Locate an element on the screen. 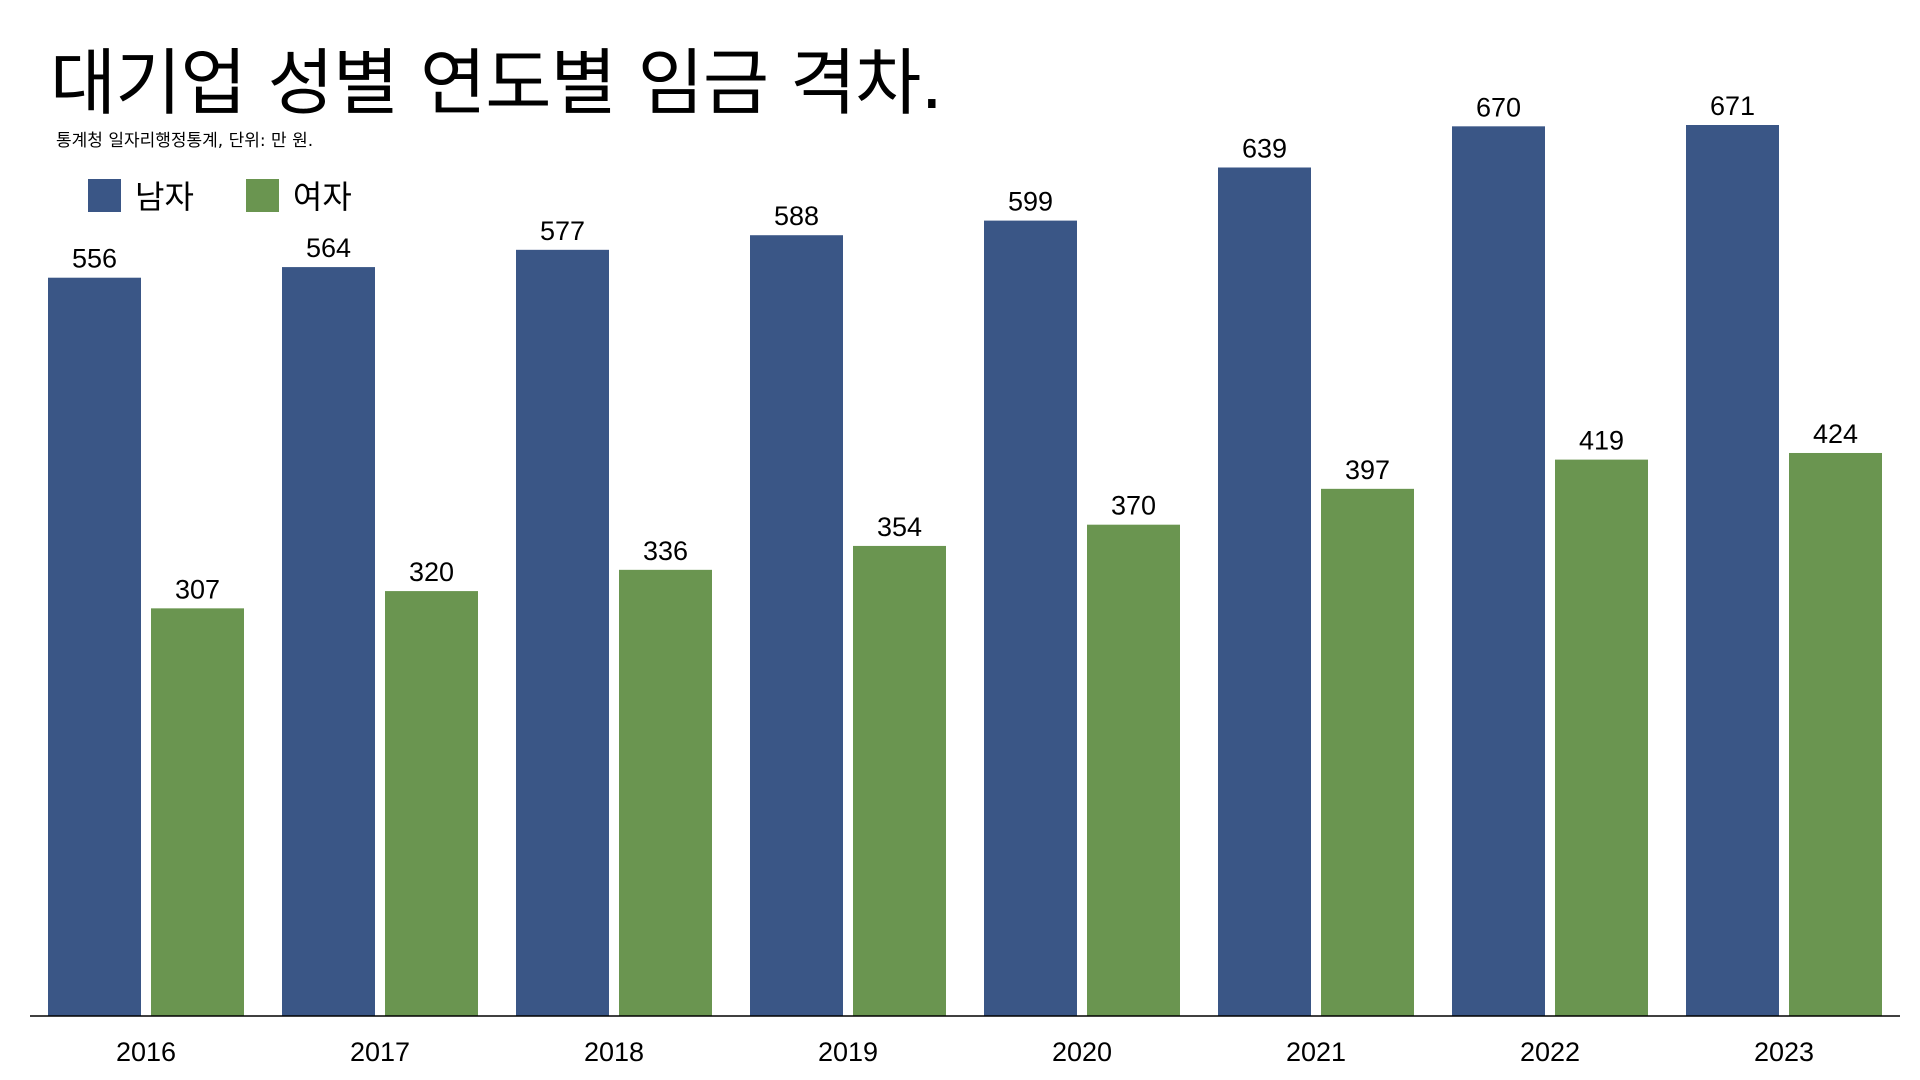 The image size is (1920, 1080). bar-female-2023 is located at coordinates (1835, 734).